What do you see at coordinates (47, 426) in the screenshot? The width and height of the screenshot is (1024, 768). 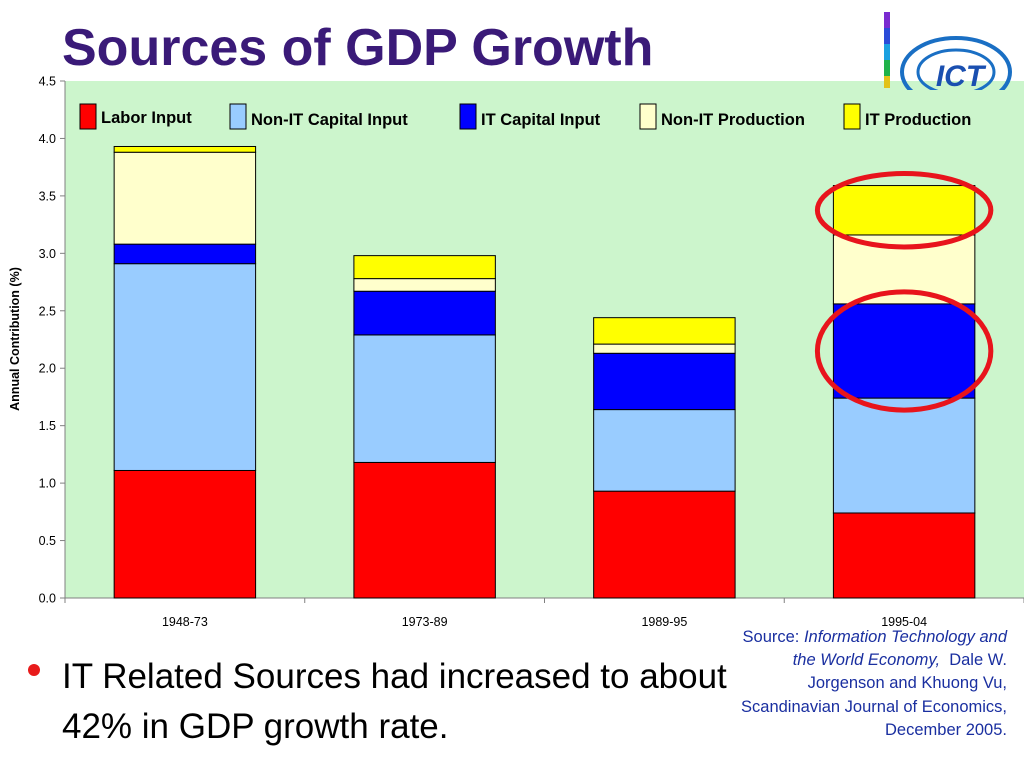 I see `y-tick-label: 1.5` at bounding box center [47, 426].